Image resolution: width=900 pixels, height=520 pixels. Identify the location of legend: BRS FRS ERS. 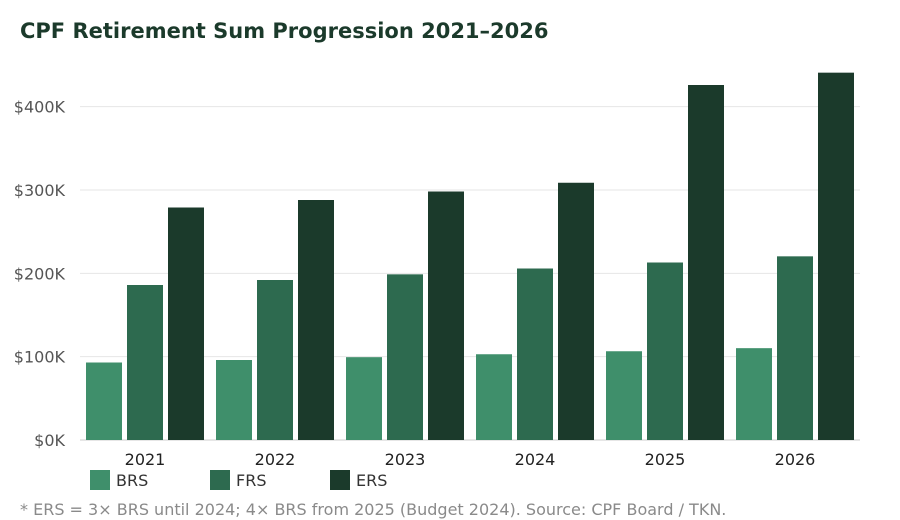
(238, 480).